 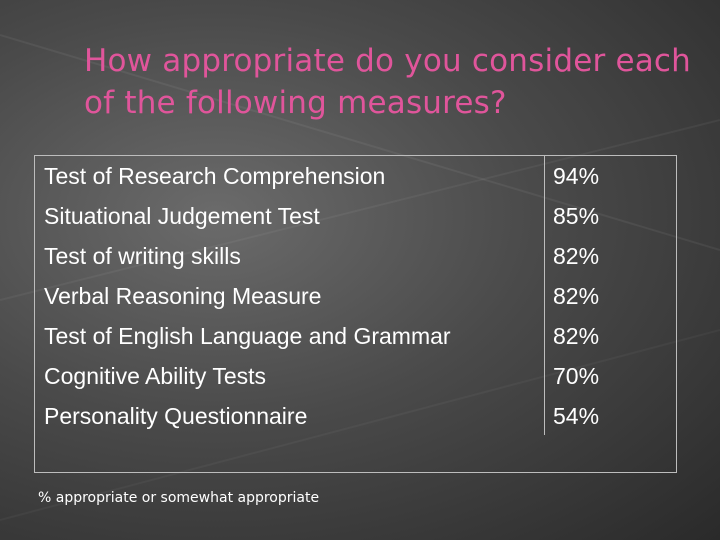 I want to click on table-row: Test of English Language and Grammar 82%, so click(x=356, y=335).